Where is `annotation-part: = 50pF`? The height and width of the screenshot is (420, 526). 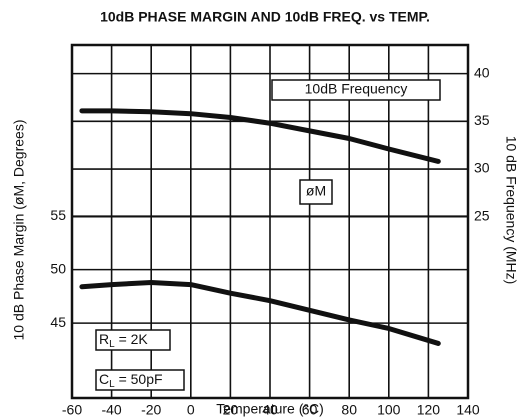 annotation-part: = 50pF is located at coordinates (139, 379).